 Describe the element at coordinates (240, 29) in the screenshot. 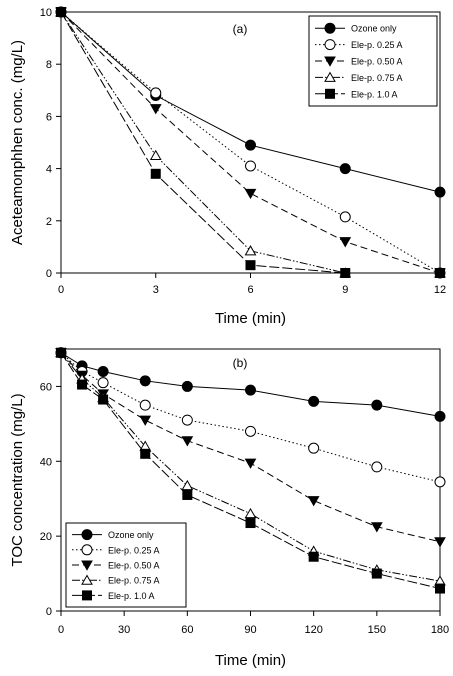

I see `panel-label: (a)` at that location.